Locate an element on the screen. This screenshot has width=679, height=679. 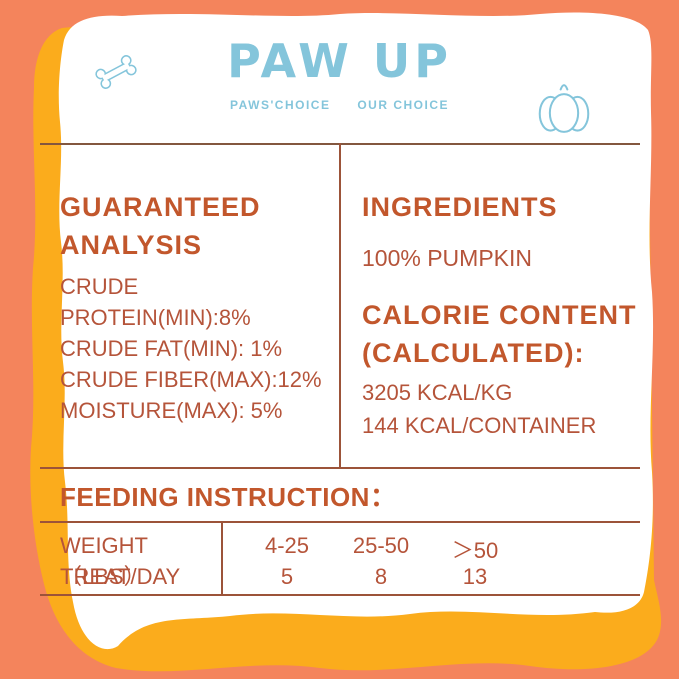
treats-per-day-3: 13 is located at coordinates (475, 576).